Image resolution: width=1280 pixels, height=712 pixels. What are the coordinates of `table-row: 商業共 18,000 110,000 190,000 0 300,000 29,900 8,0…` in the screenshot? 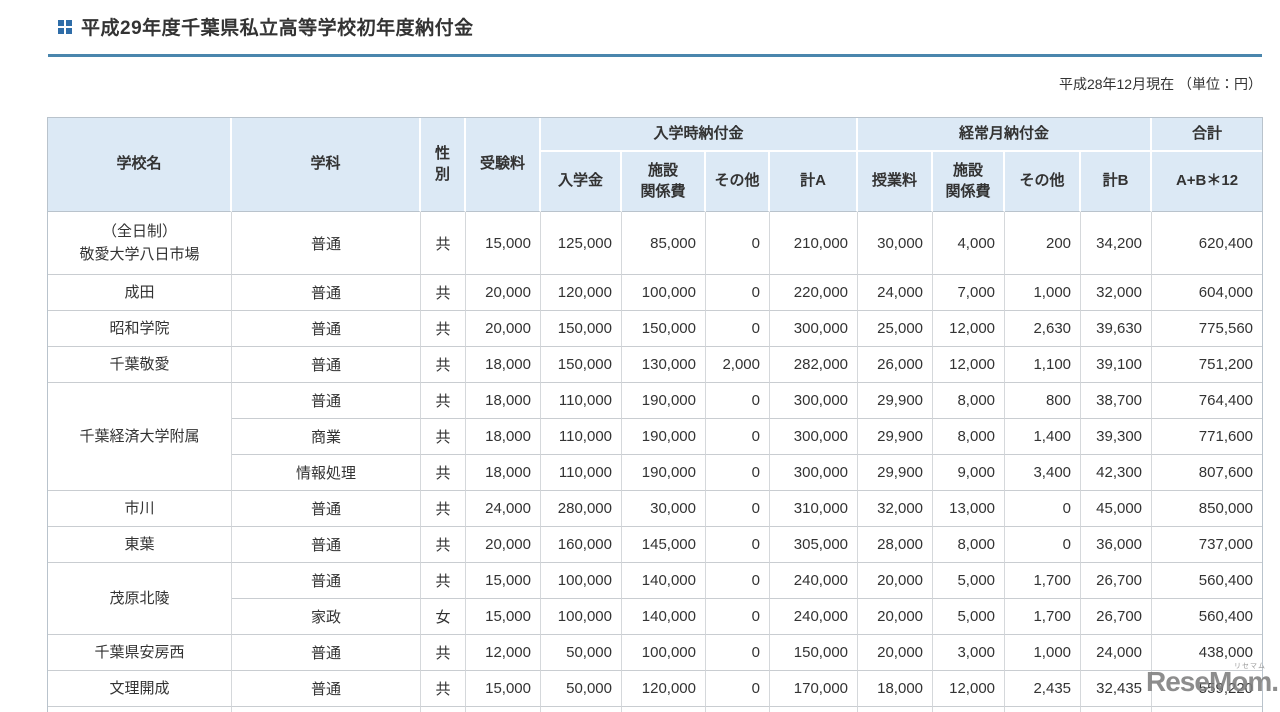 It's located at (655, 437).